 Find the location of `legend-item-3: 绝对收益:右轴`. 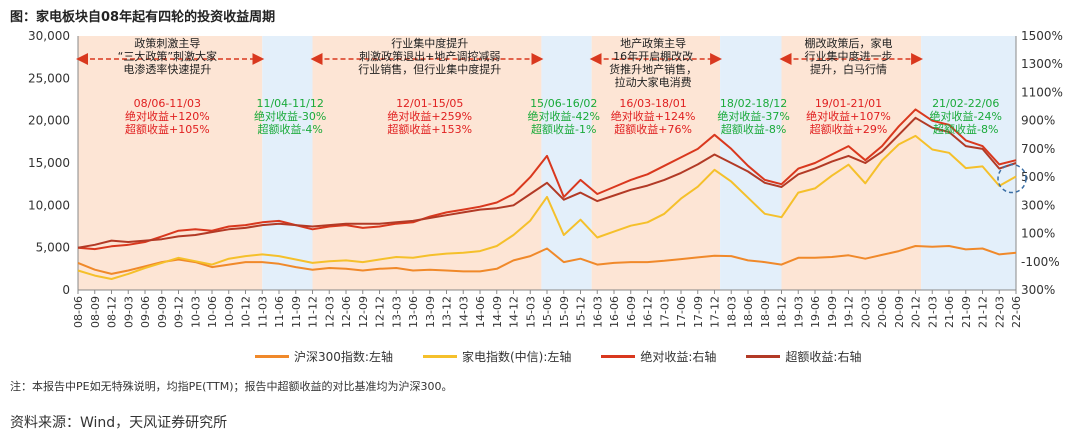

legend-item-3: 绝对收益:右轴 is located at coordinates (658, 356).